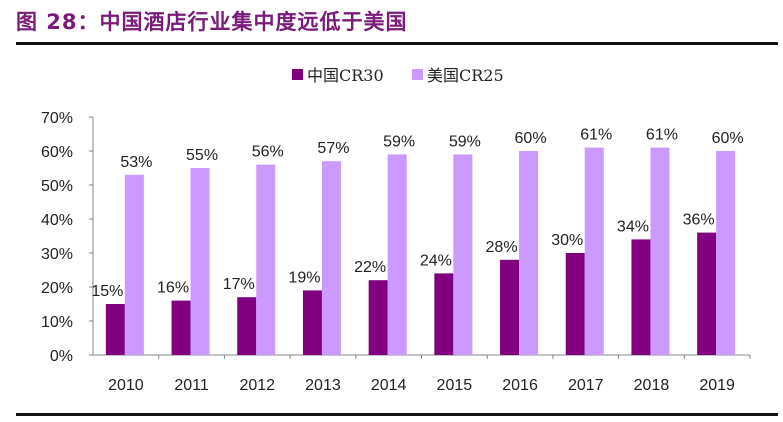  Describe the element at coordinates (57, 288) in the screenshot. I see `y-tick-label: 20%` at that location.